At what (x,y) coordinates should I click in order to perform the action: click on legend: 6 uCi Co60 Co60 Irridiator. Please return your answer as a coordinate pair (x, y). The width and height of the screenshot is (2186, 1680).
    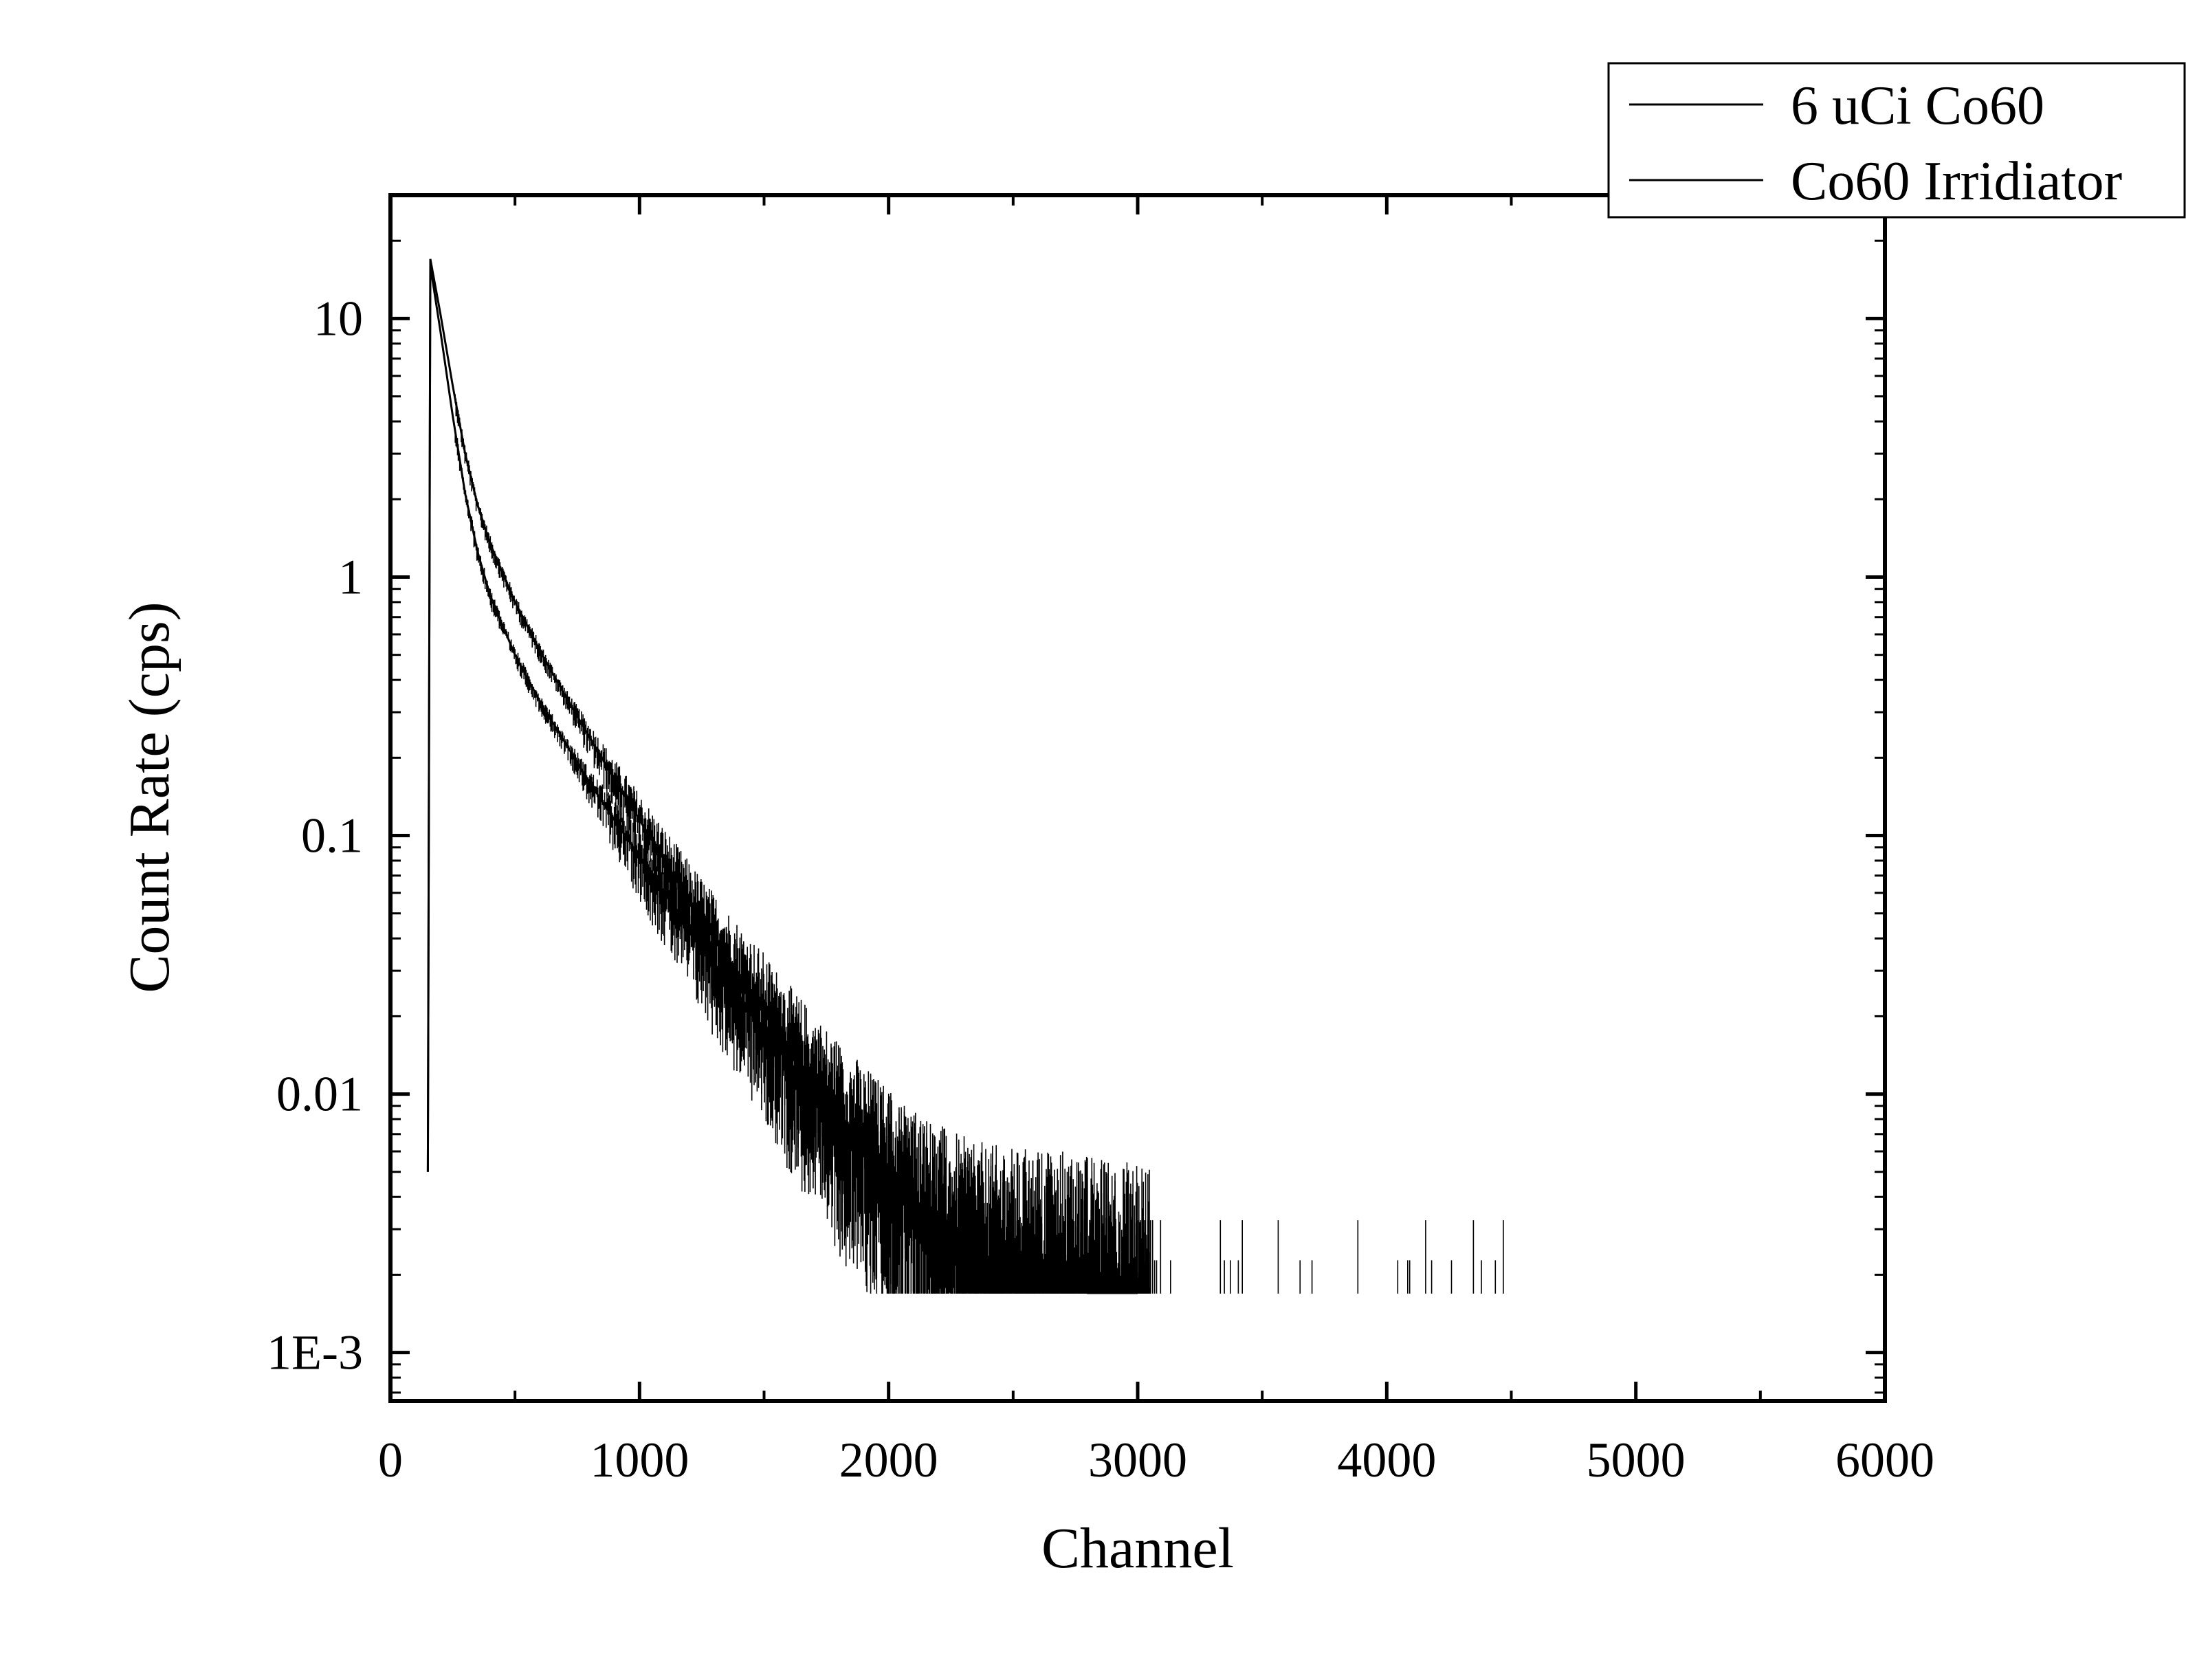
    Looking at the image, I should click on (1896, 140).